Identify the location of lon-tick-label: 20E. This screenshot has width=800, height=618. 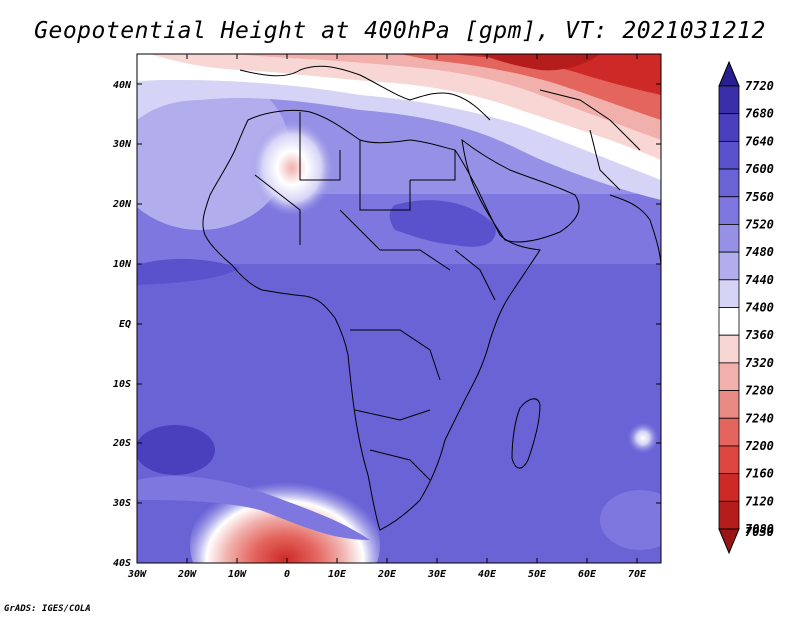
(387, 574).